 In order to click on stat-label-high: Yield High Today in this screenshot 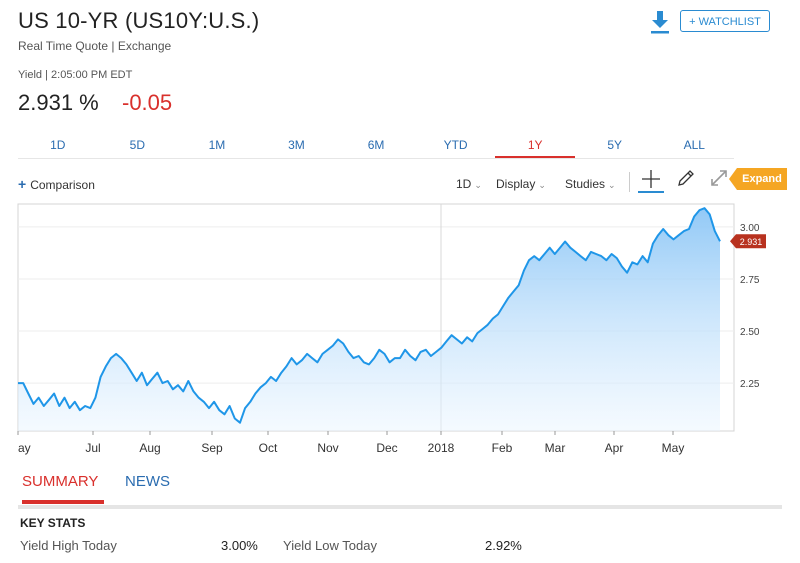, I will do `click(68, 545)`.